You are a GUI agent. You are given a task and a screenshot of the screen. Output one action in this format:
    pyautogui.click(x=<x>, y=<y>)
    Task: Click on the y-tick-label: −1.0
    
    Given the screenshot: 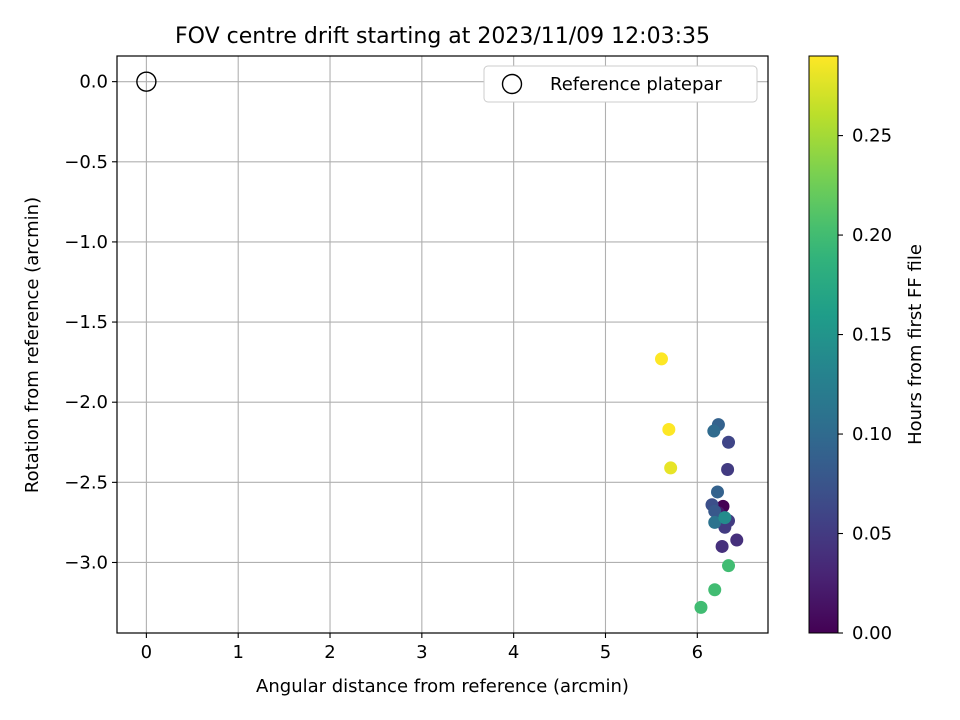 What is the action you would take?
    pyautogui.click(x=86, y=242)
    